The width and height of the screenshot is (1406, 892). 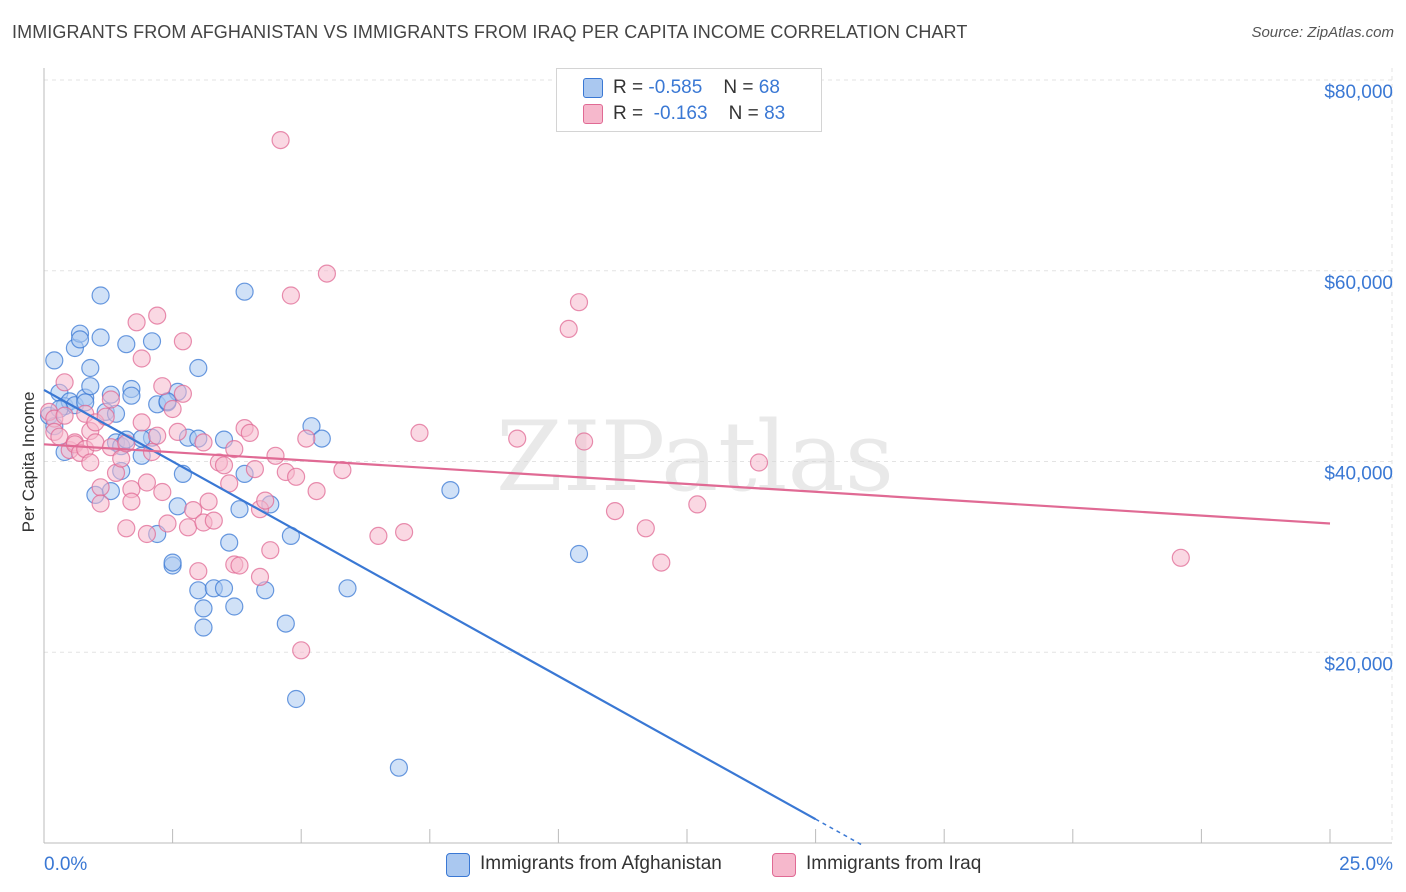 What do you see at coordinates (65, 864) in the screenshot?
I see `x-tick-label: 0.0%` at bounding box center [65, 864].